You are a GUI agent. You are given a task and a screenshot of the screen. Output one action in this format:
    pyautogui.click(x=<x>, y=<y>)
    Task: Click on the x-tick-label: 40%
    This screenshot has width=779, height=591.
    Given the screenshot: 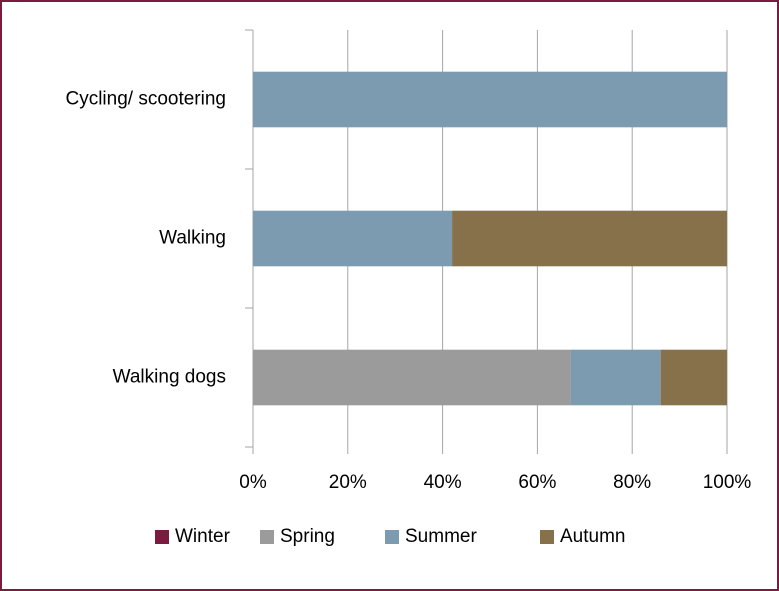 What is the action you would take?
    pyautogui.click(x=443, y=482)
    